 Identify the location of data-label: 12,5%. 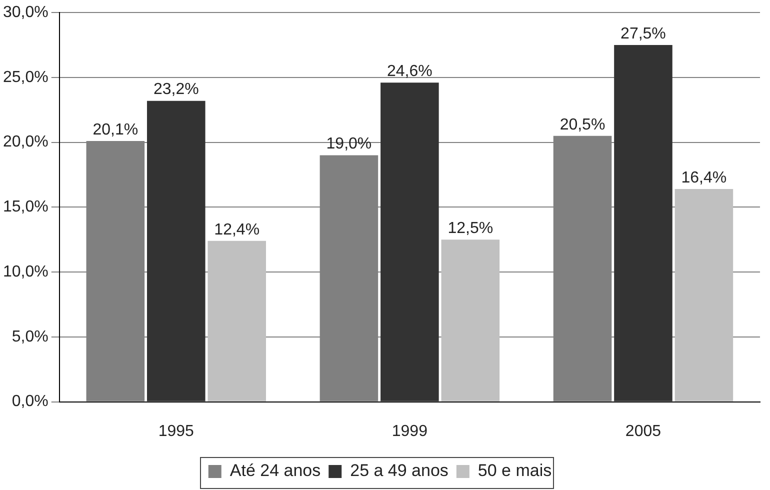
(471, 229).